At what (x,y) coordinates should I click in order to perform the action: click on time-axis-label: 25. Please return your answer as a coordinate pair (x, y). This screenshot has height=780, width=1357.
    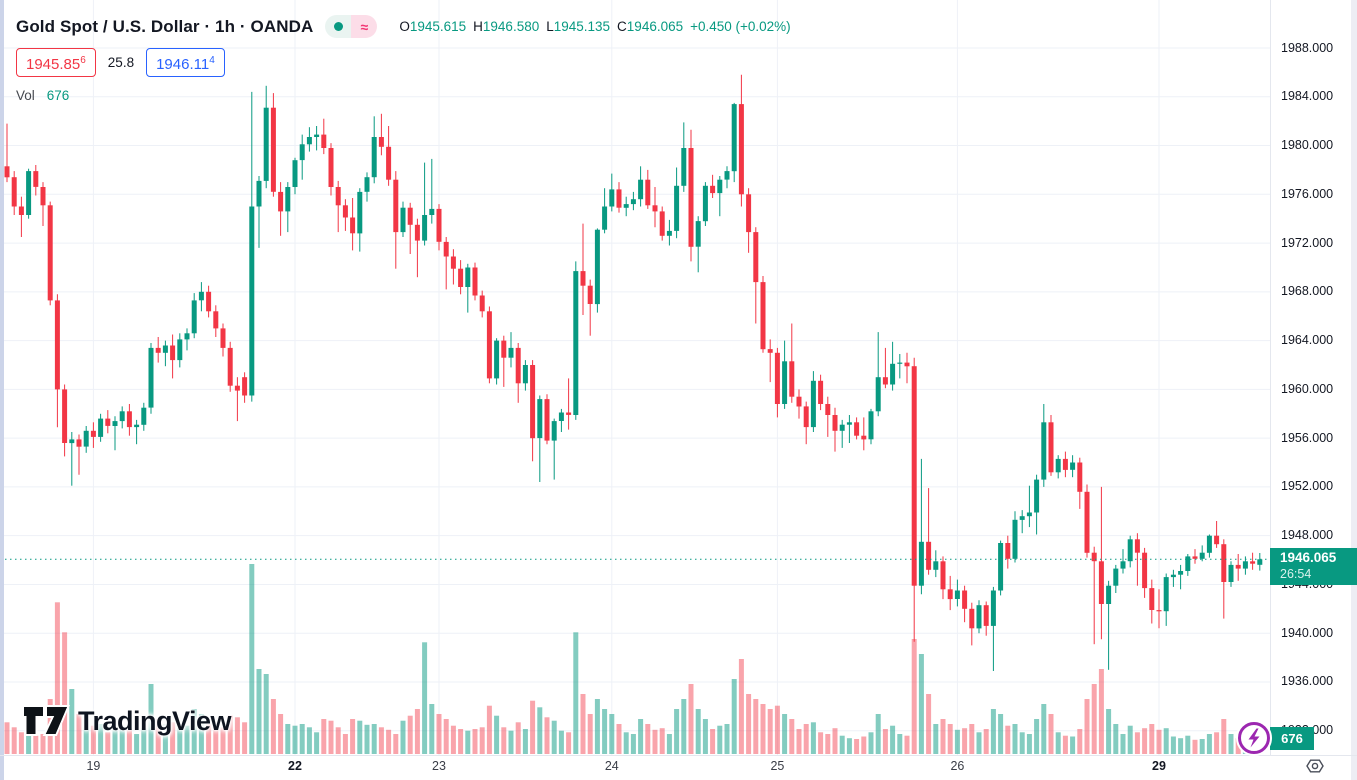
    Looking at the image, I should click on (777, 766).